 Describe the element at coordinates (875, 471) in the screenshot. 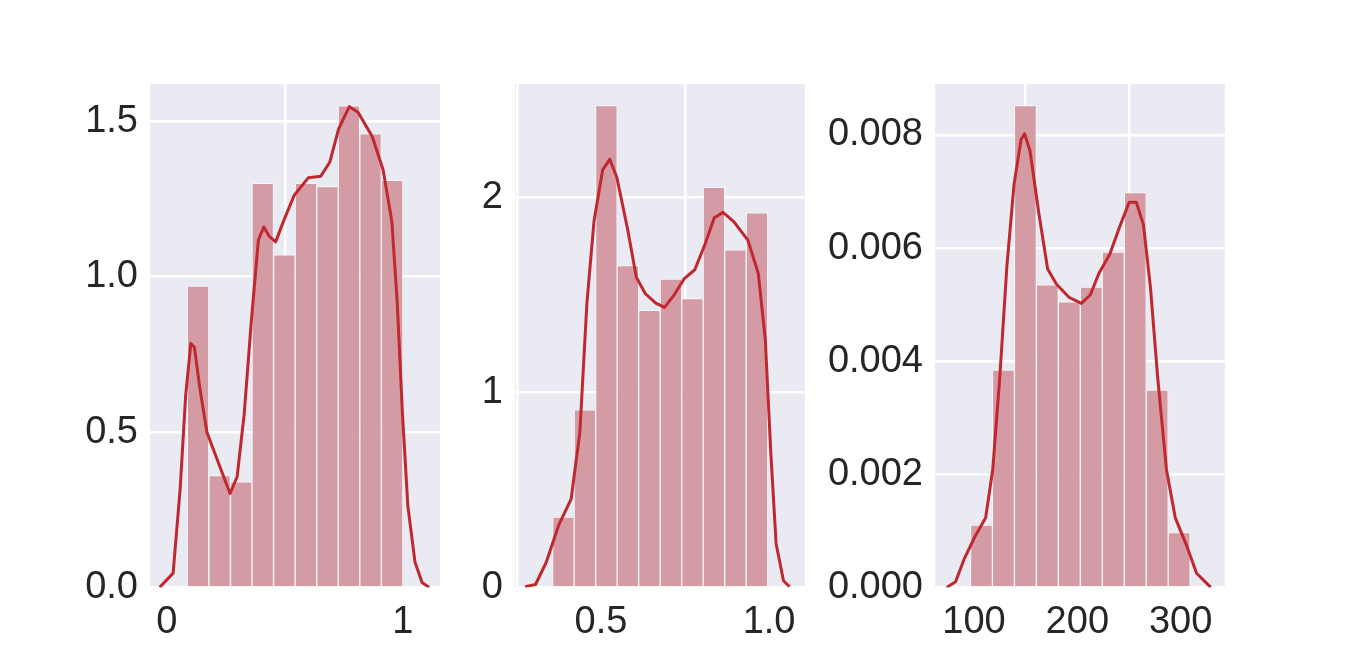

I see `y-tick-label: 0.002` at that location.